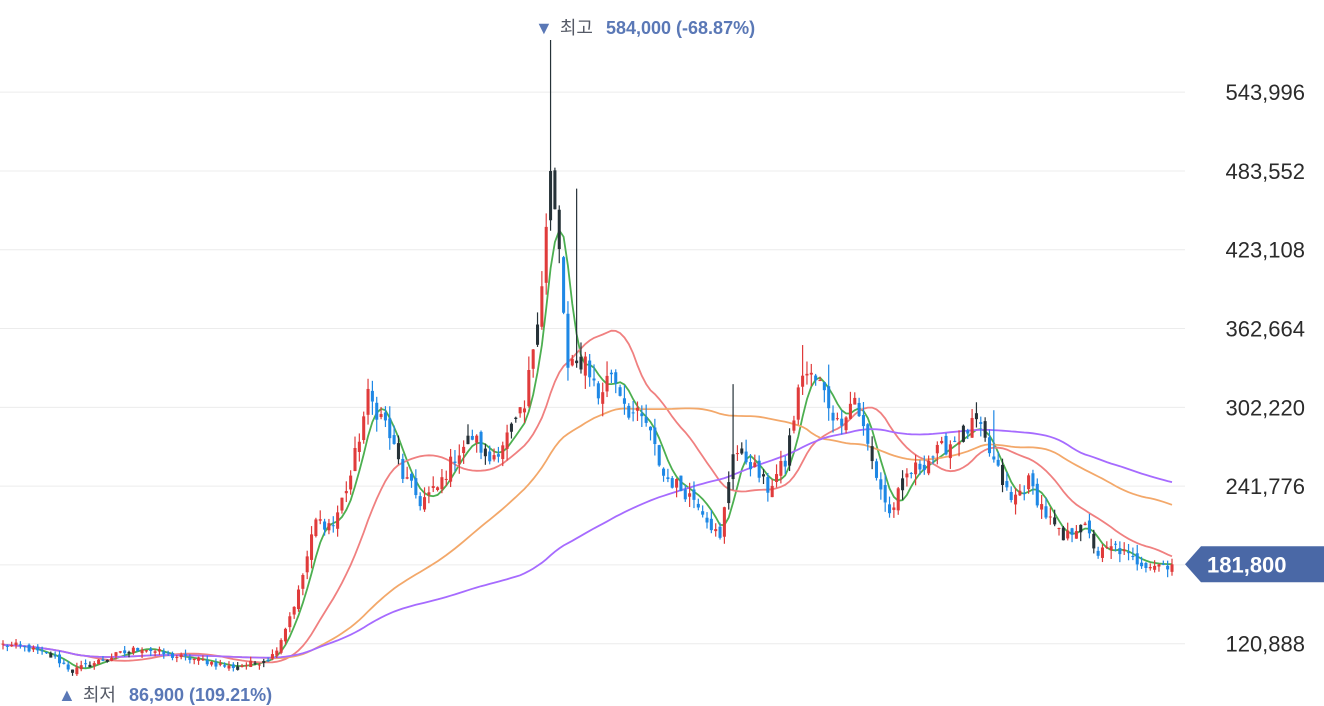 This screenshot has height=706, width=1324. I want to click on y-tick-label: 423,108, so click(1265, 250).